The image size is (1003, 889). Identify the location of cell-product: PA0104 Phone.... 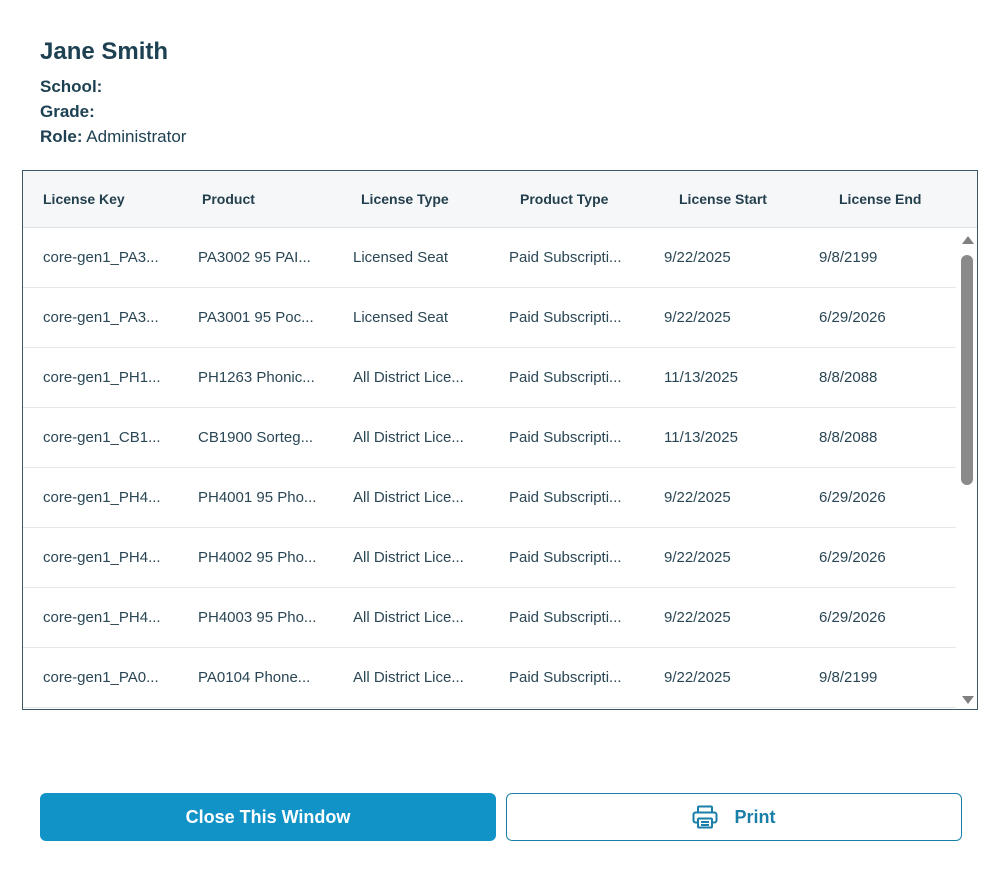
(254, 677).